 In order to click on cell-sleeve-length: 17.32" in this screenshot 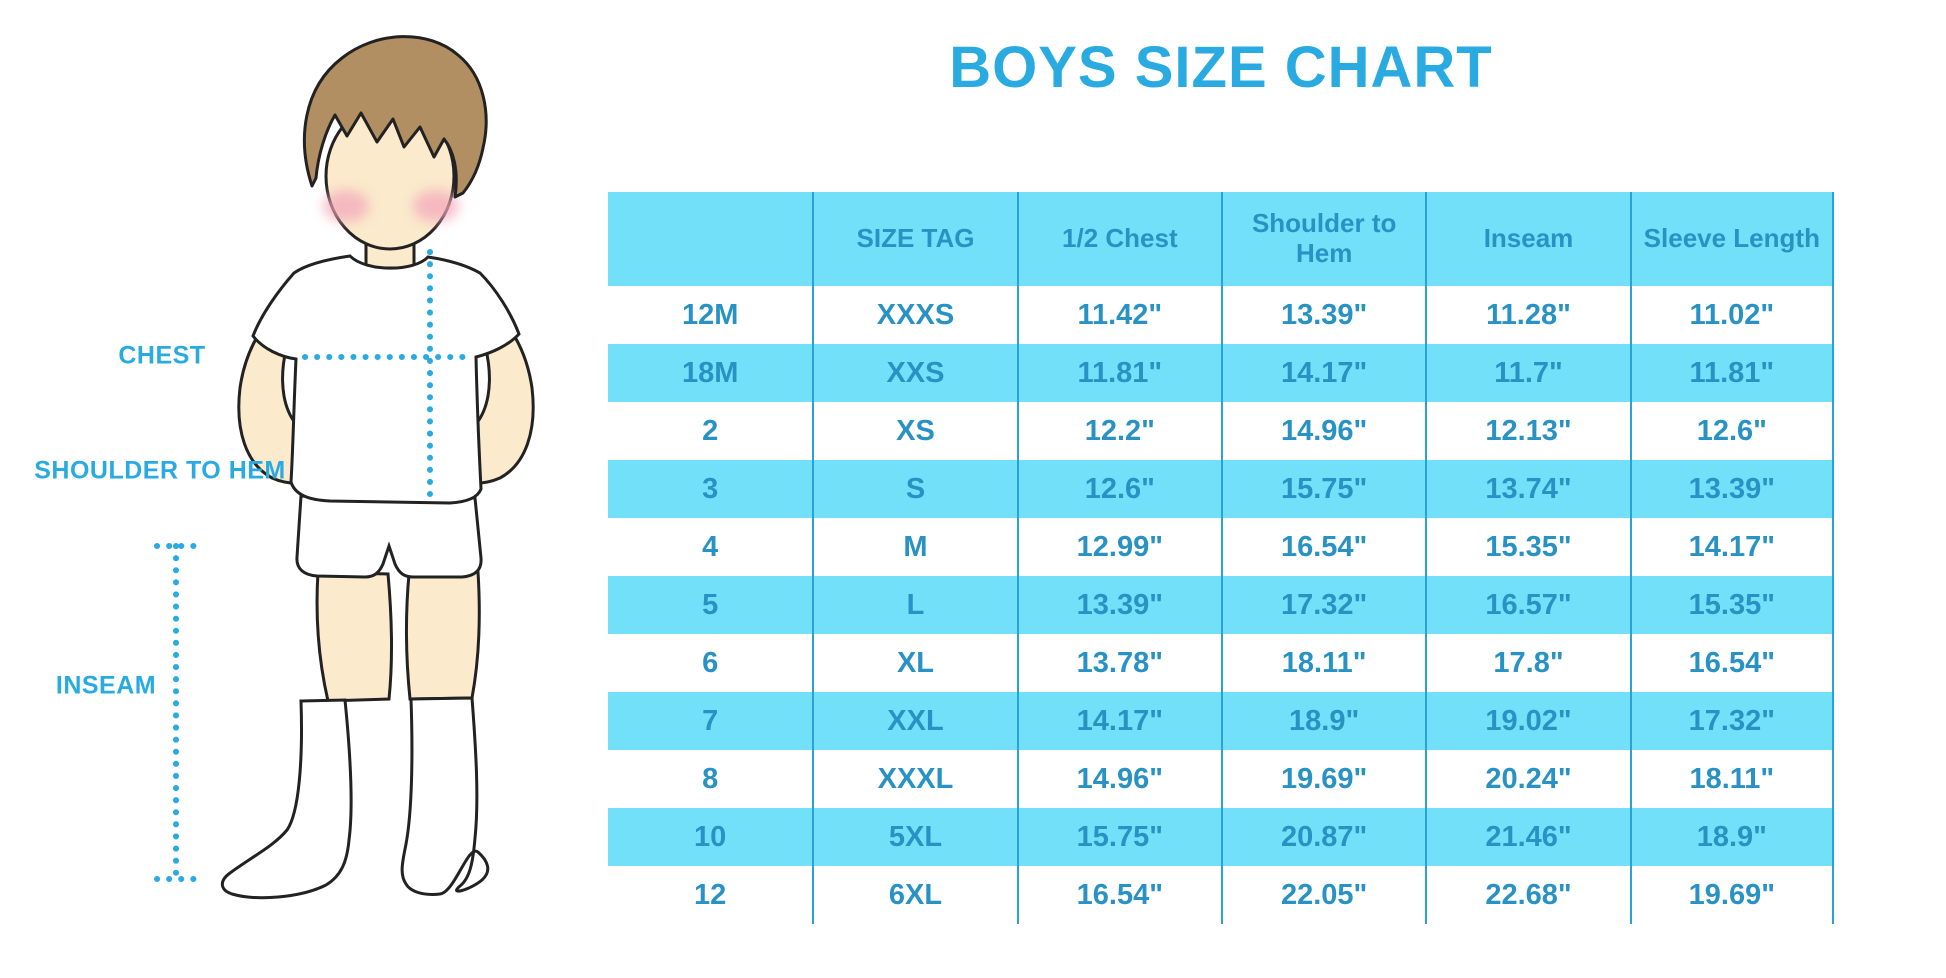, I will do `click(1731, 721)`.